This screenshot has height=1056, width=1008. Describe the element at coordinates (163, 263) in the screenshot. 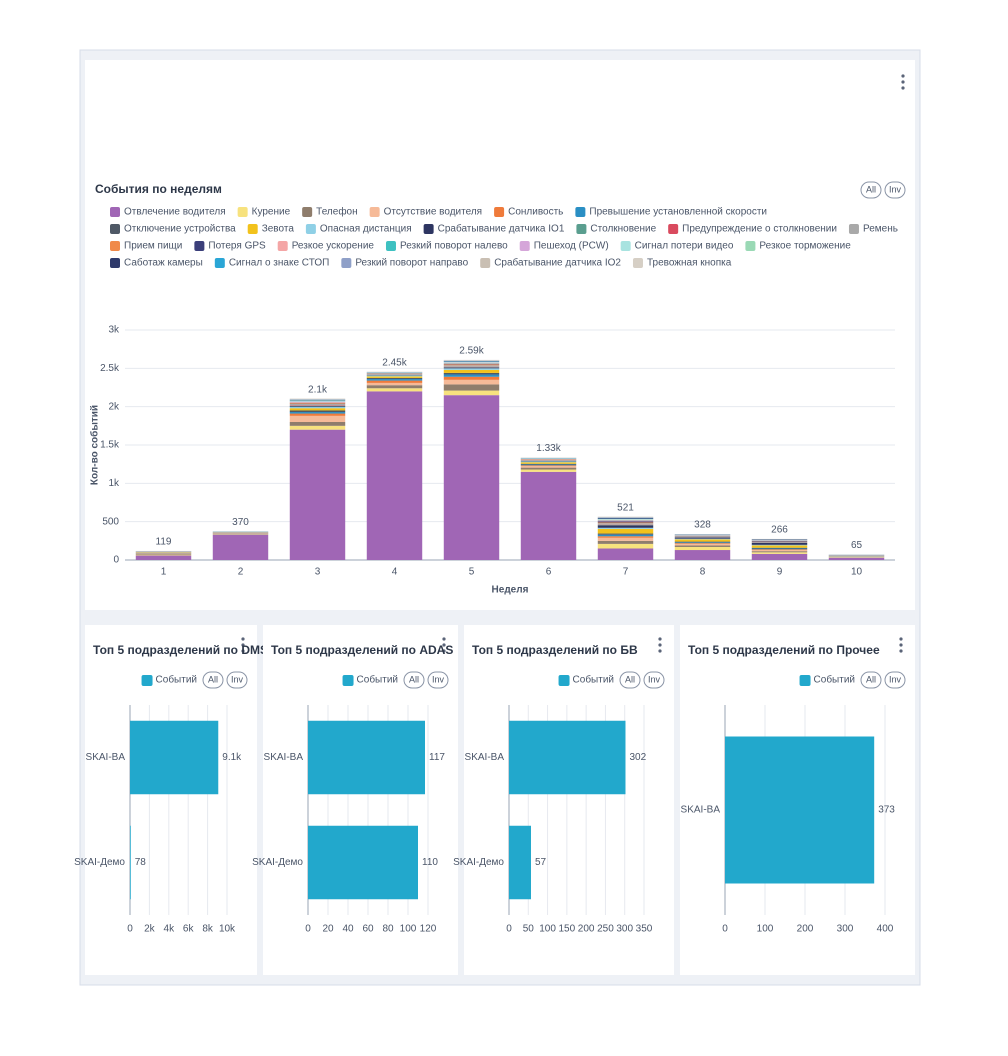

I see `legend-label: Саботаж камеры` at that location.